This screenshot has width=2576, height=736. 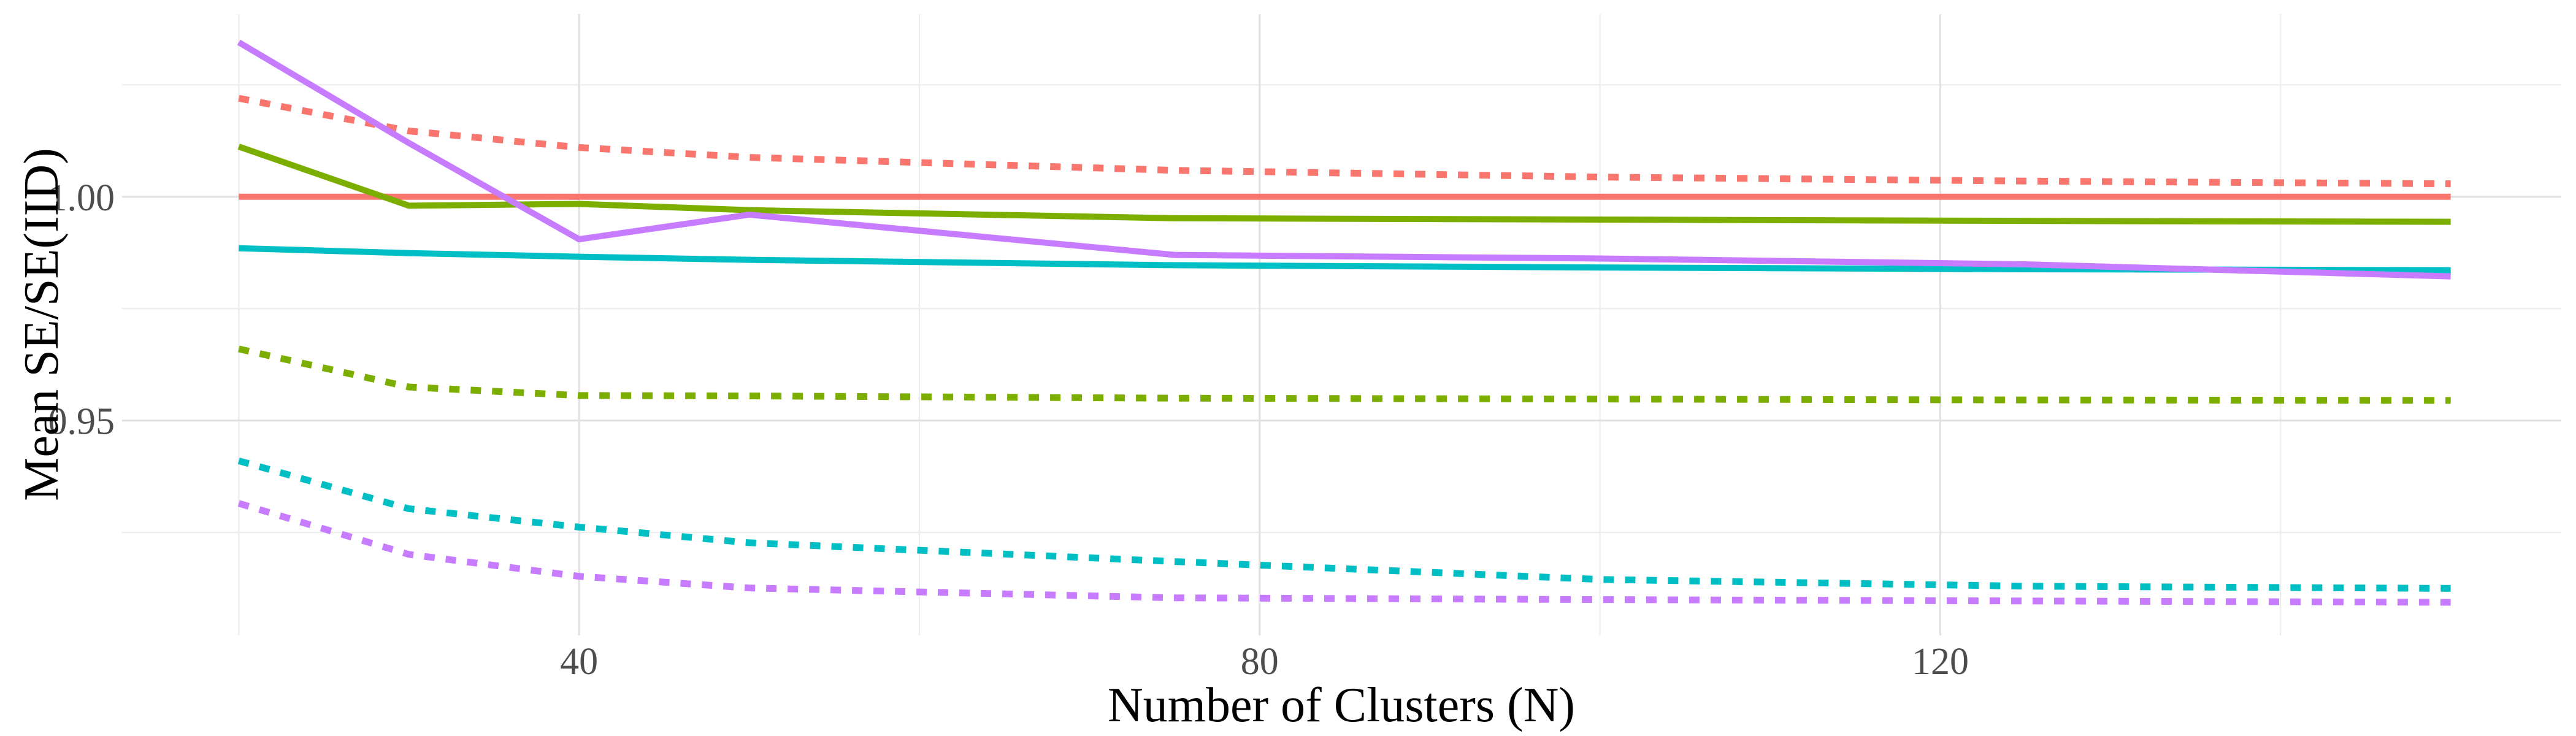 I want to click on x-tick-label: 80, so click(x=1260, y=662).